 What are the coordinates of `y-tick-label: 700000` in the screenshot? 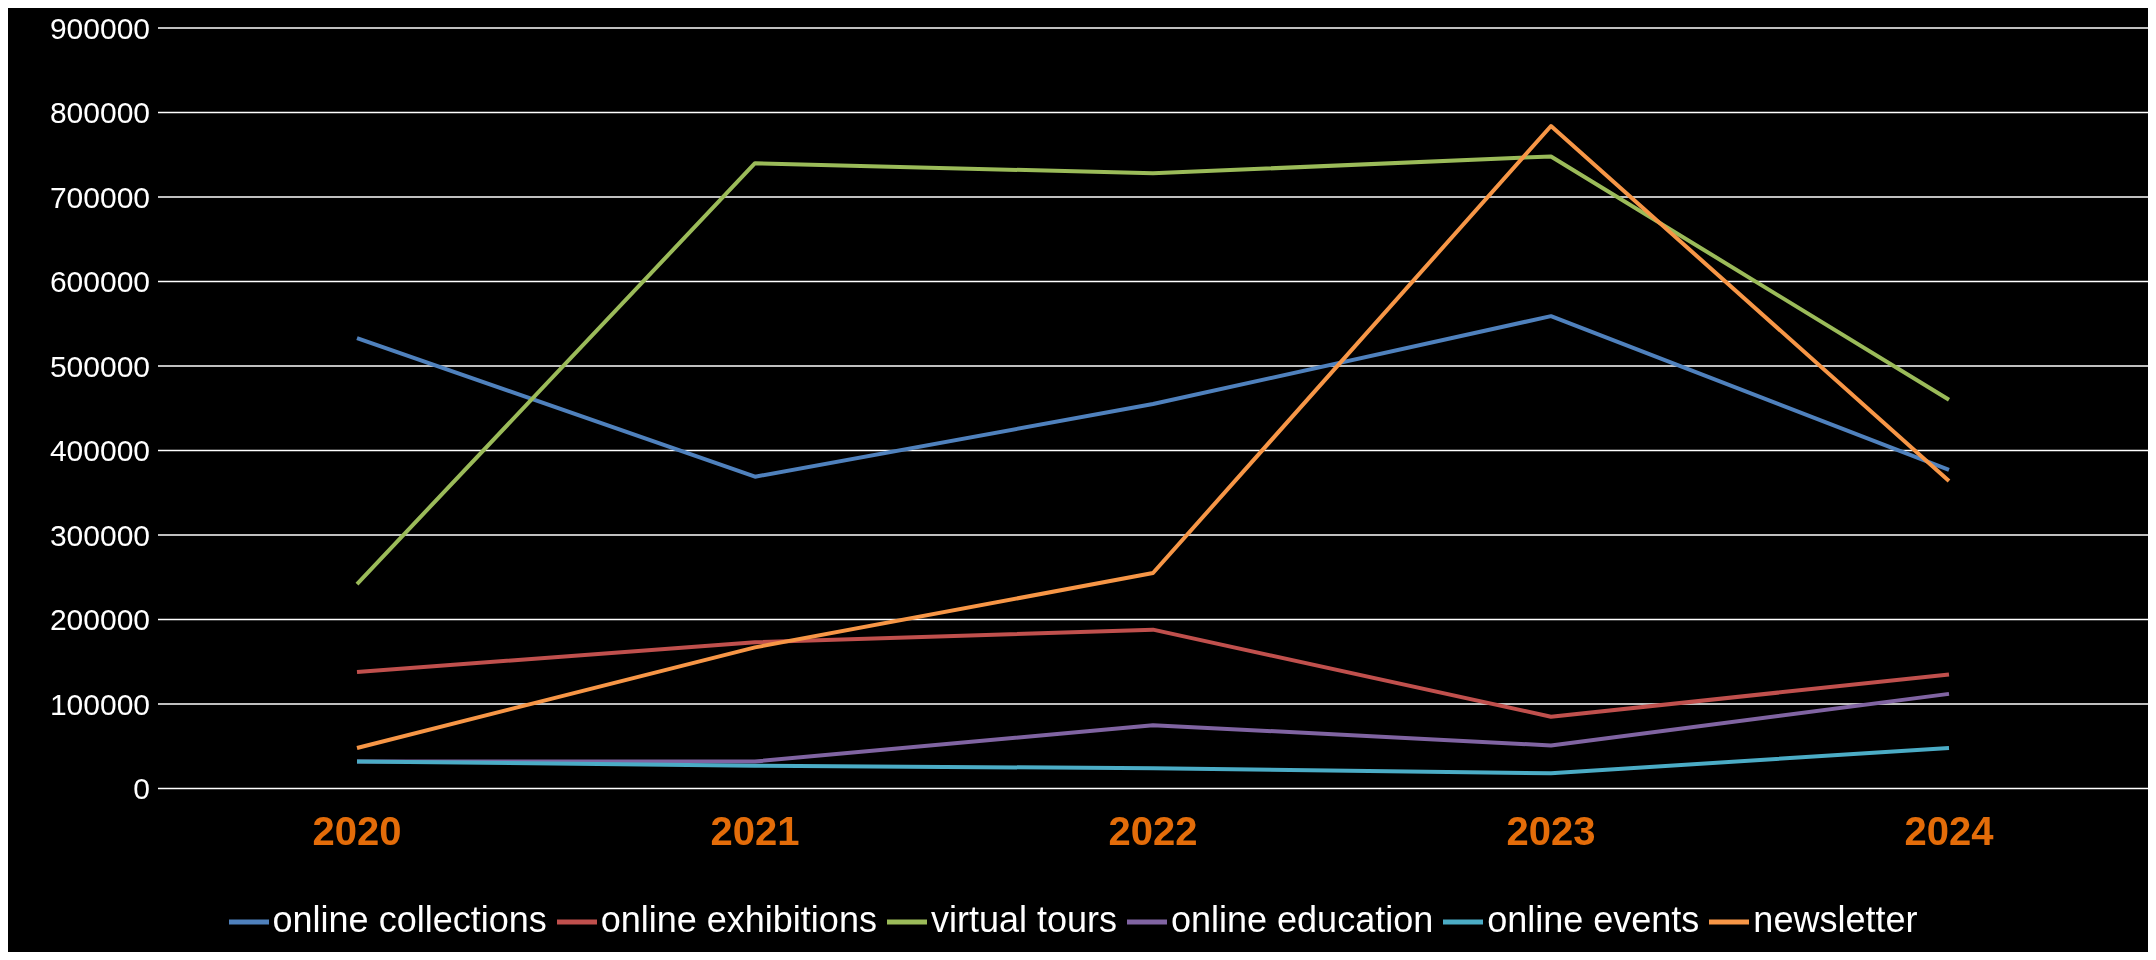 It's located at (99, 197).